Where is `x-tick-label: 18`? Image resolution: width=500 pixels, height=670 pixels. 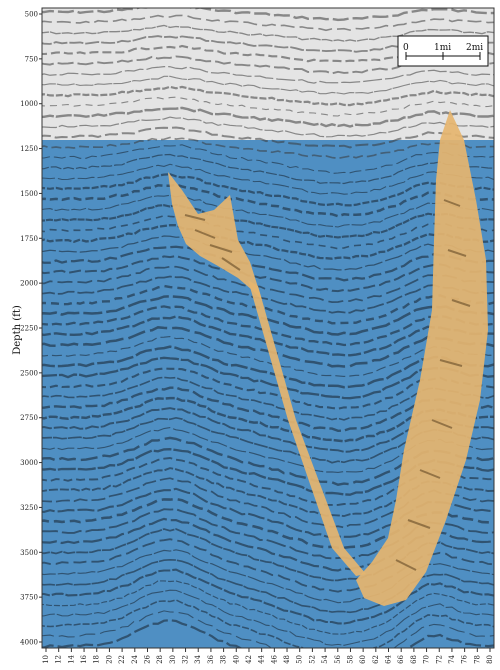 x-tick-label: 18 is located at coordinates (97, 659).